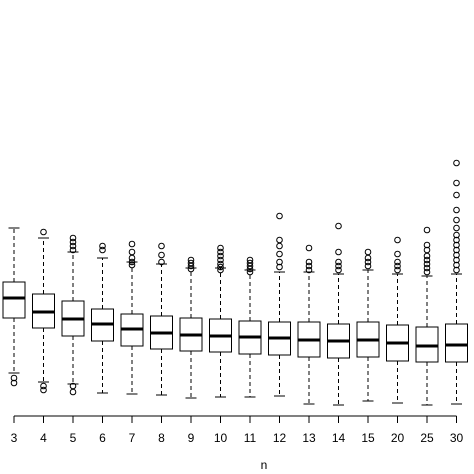 The height and width of the screenshot is (474, 474). Describe the element at coordinates (280, 438) in the screenshot. I see `x-tick-label: 12` at that location.